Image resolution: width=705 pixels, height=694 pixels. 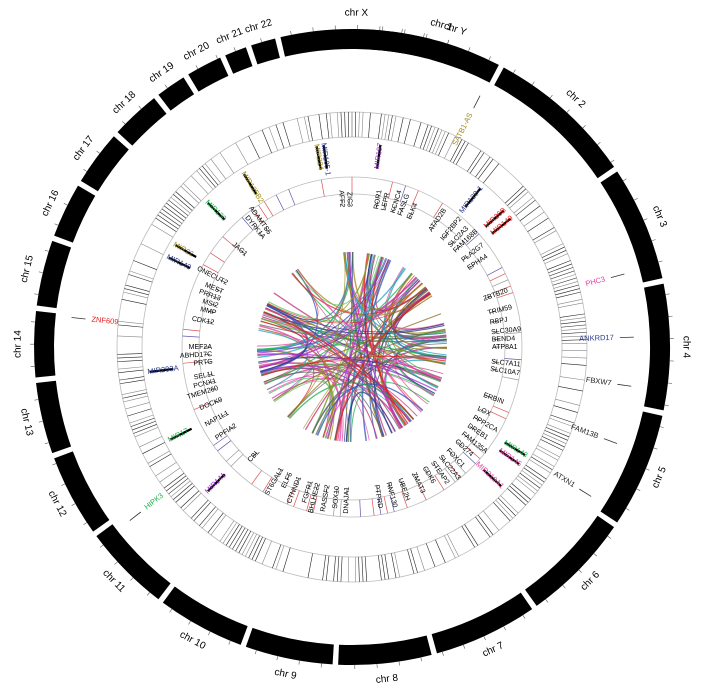 I want to click on inner-gene-label: DOCK9, so click(x=211, y=404).